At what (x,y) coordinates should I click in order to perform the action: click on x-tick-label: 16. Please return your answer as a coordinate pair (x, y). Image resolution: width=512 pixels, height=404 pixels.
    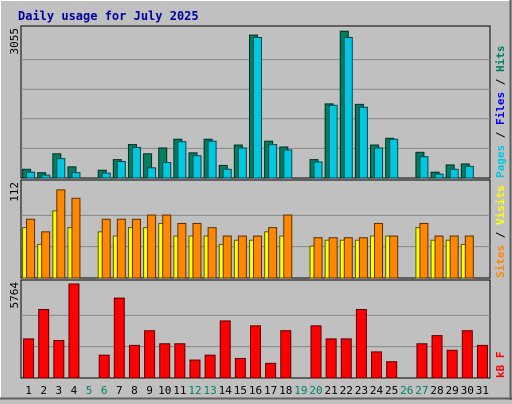
    Looking at the image, I should click on (255, 390).